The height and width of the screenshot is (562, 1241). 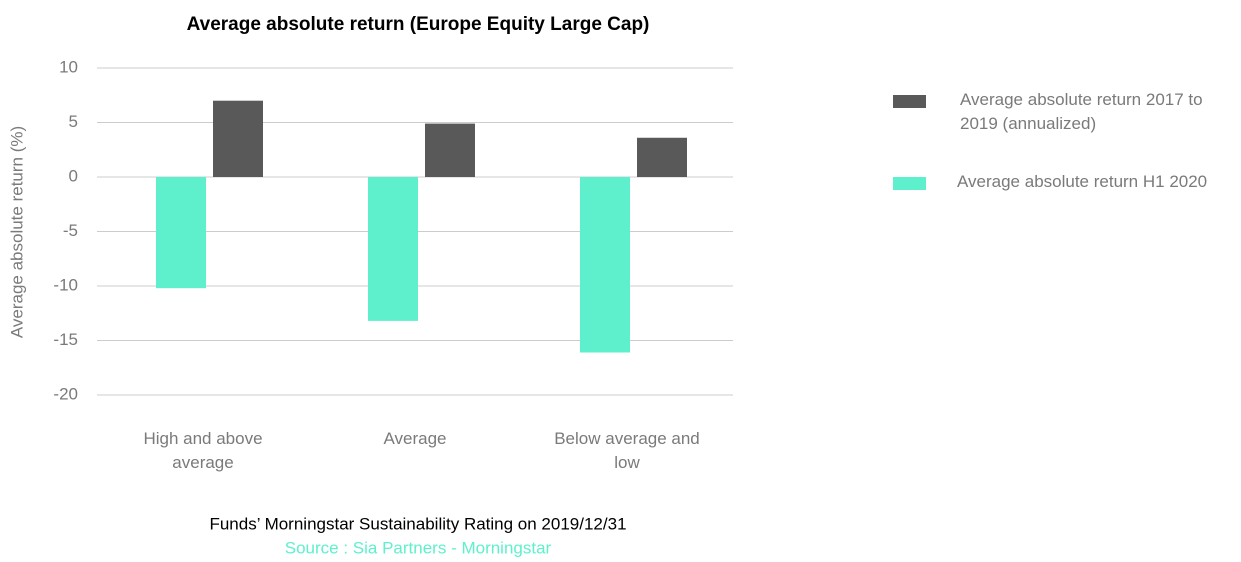 I want to click on x-tick-label: Average, so click(x=415, y=438).